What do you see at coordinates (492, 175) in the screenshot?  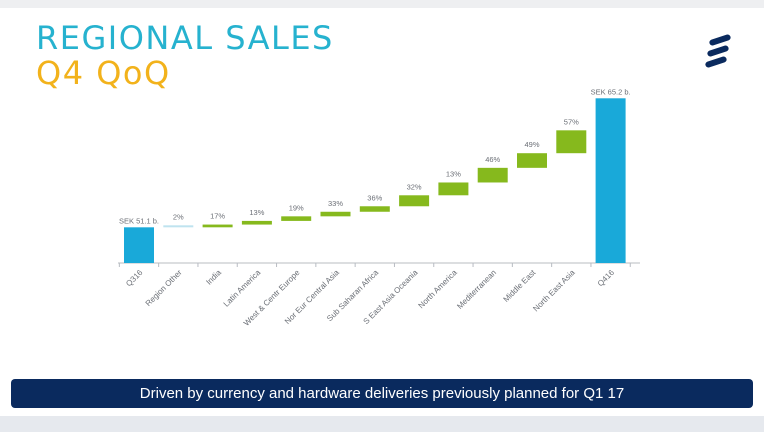 I see `bar-mediterranean` at bounding box center [492, 175].